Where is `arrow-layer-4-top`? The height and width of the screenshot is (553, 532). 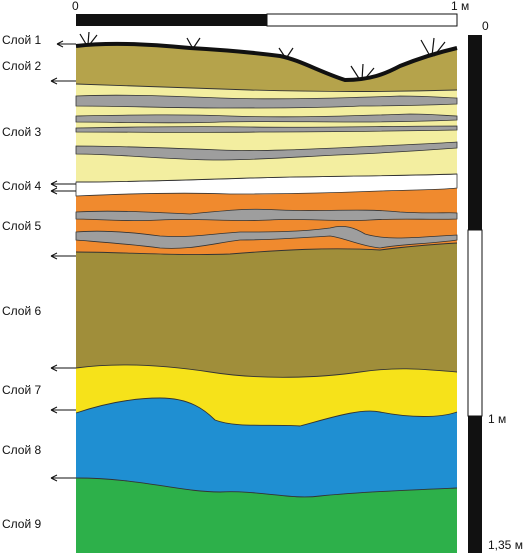 arrow-layer-4-top is located at coordinates (63, 184).